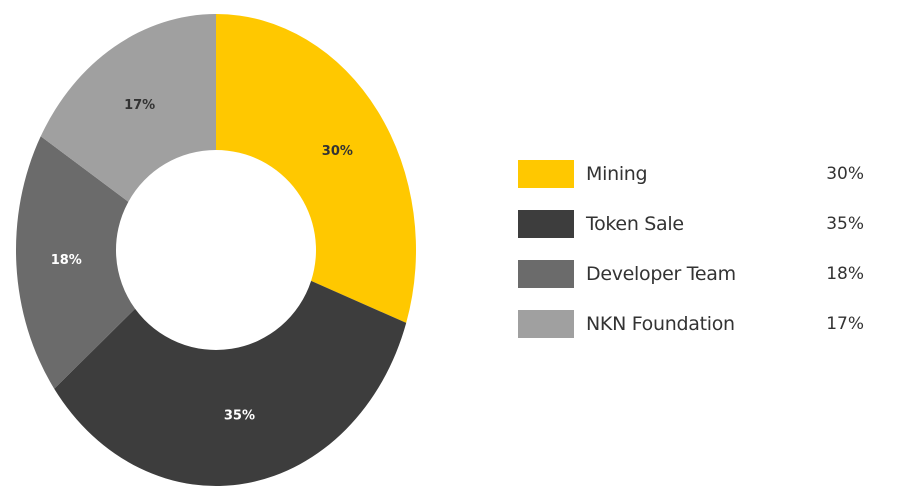 This screenshot has height=500, width=900. Describe the element at coordinates (546, 174) in the screenshot. I see `legend-swatch-mining` at that location.